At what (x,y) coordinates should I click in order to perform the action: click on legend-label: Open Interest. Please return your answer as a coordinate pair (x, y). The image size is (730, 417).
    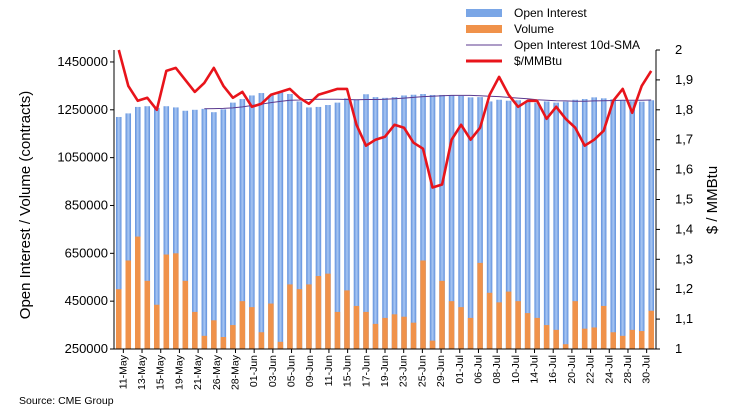
    Looking at the image, I should click on (550, 13).